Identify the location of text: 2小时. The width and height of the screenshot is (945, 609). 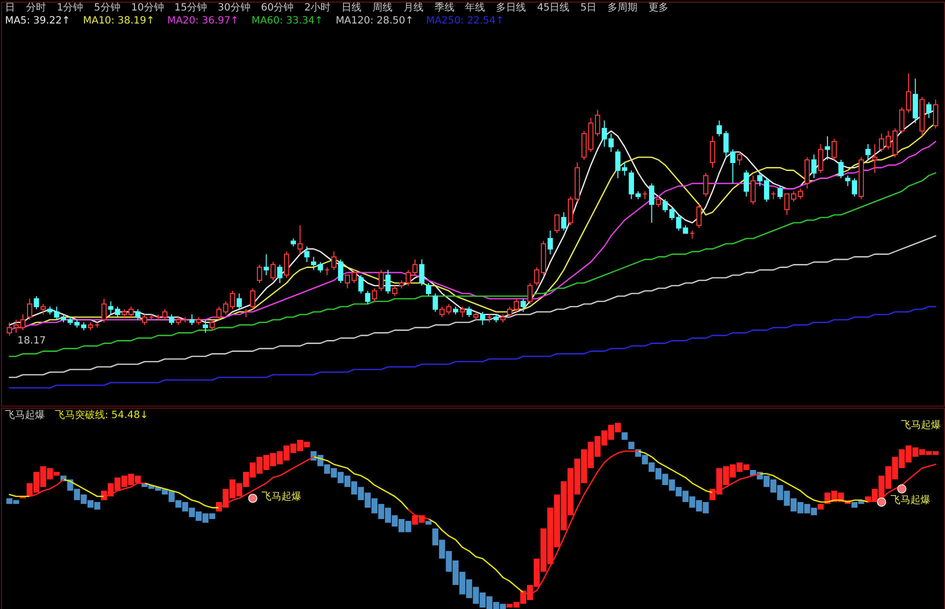
(317, 8).